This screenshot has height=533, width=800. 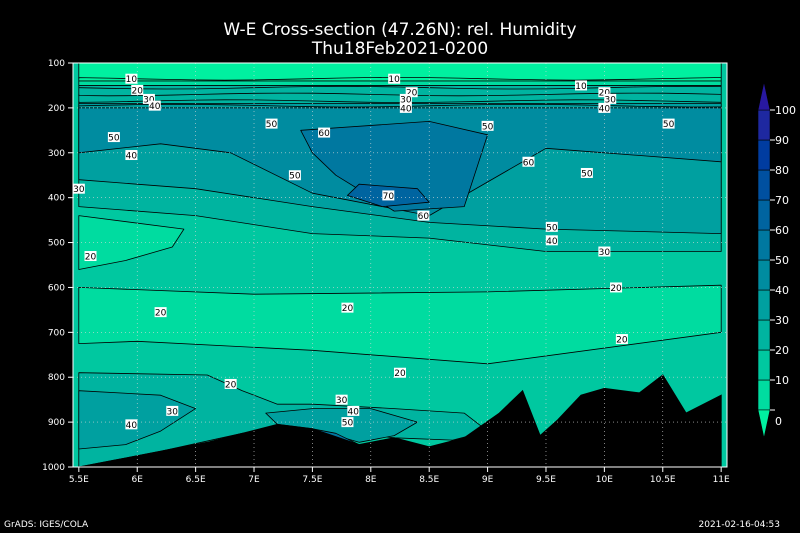 What do you see at coordinates (400, 324) in the screenshot?
I see `humidity-band-mid` at bounding box center [400, 324].